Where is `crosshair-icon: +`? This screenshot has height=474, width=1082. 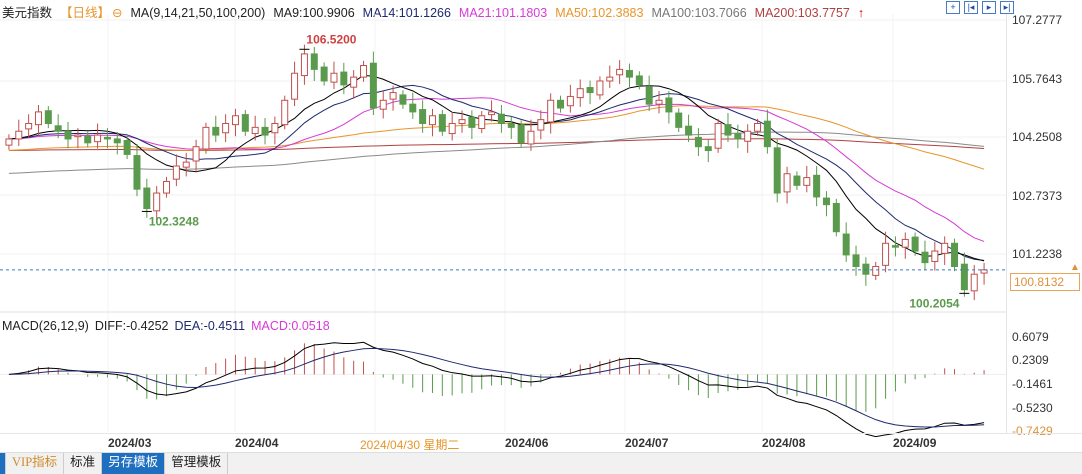 crosshair-icon: + is located at coordinates (953, 7).